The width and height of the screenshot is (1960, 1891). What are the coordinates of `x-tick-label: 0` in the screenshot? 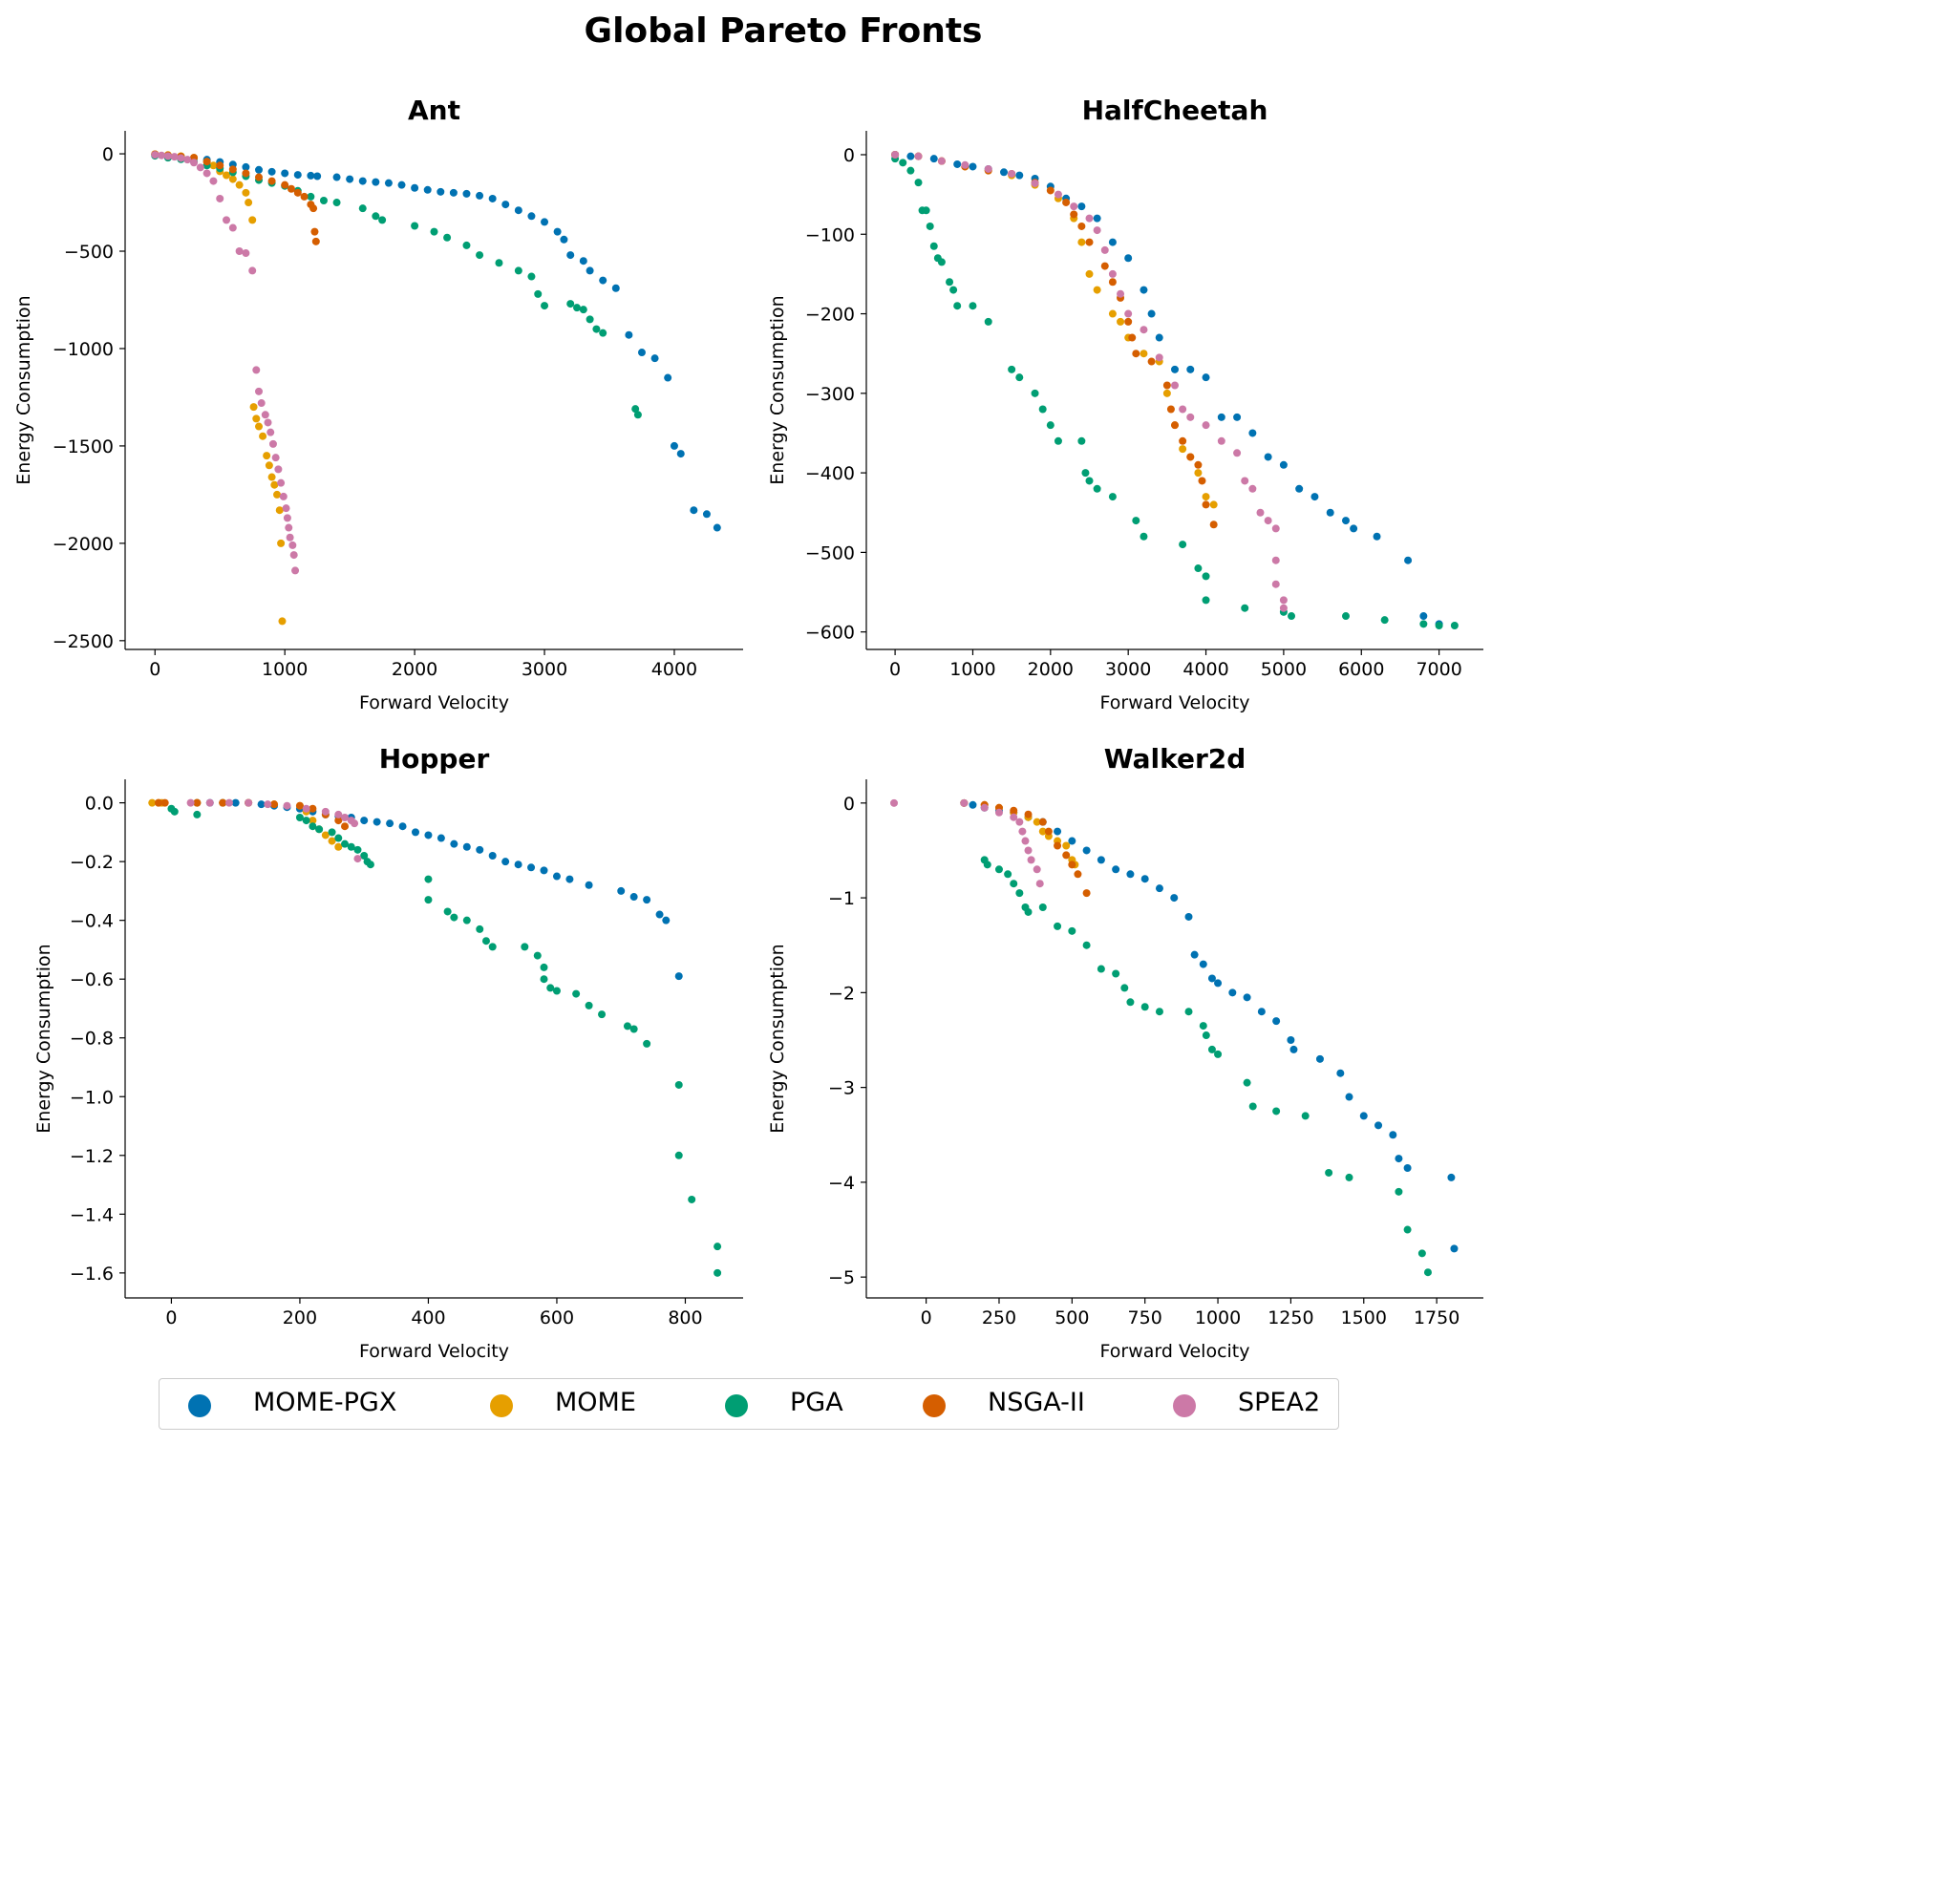 It's located at (171, 1317).